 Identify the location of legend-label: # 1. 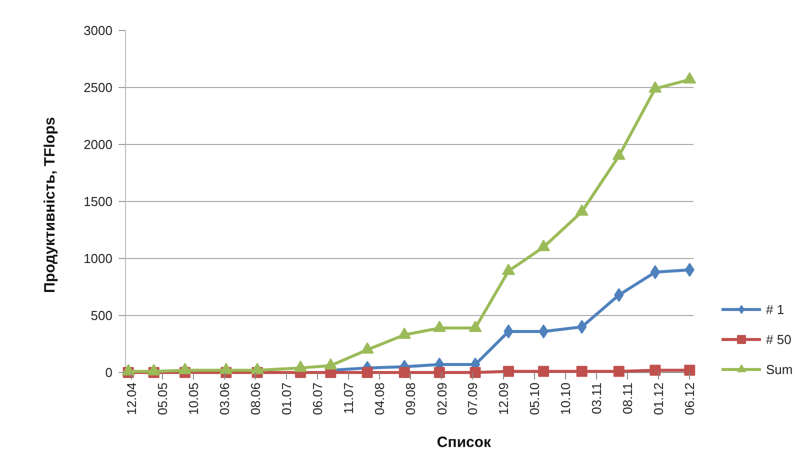
(776, 309).